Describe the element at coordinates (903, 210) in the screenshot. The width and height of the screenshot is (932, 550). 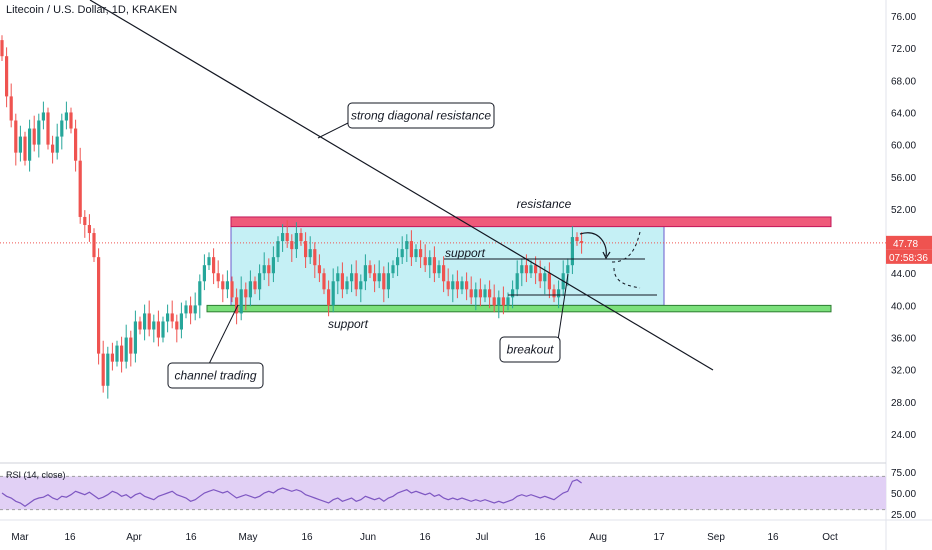
I see `price-tick-label: 52.00` at that location.